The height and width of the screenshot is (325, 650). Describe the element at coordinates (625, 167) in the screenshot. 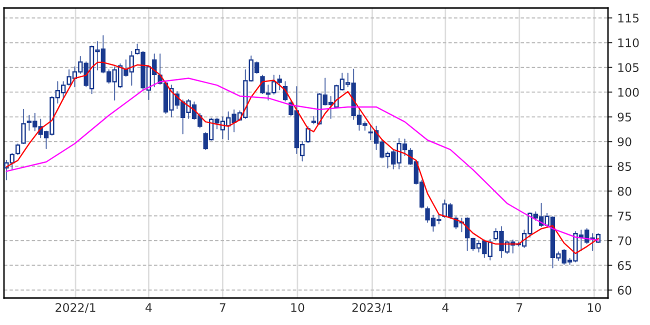

I see `y-tick-label: 85` at that location.